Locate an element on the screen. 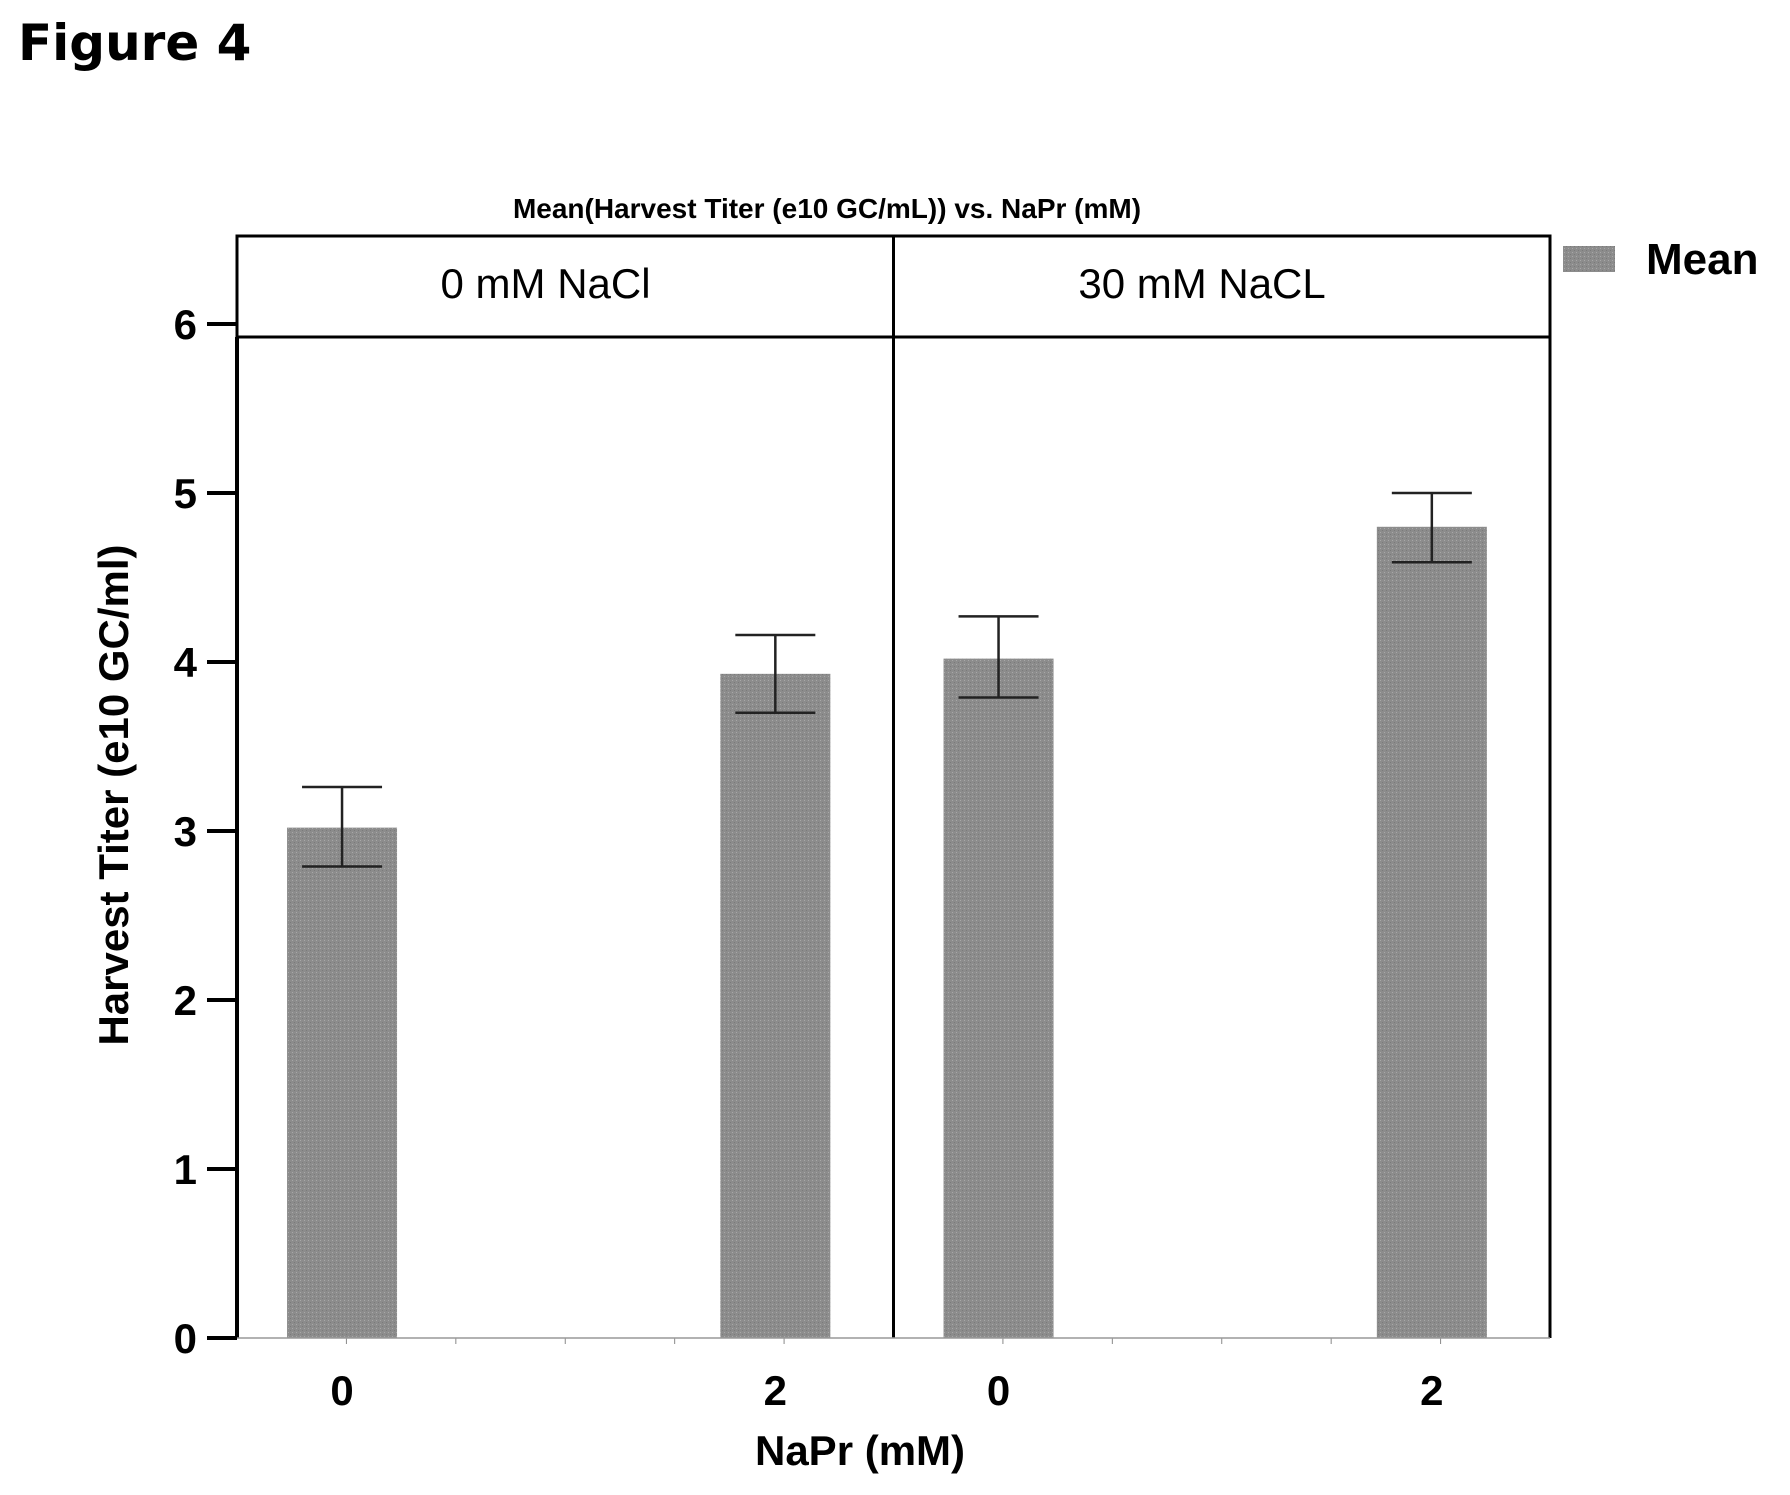 Image resolution: width=1790 pixels, height=1495 pixels. legend-label: Mean is located at coordinates (1702, 259).